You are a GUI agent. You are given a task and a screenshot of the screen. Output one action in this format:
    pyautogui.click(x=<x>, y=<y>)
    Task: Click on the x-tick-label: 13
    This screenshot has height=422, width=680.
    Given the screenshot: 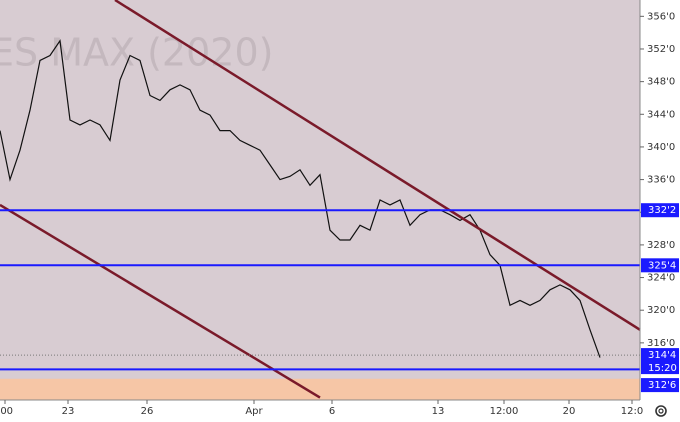 What is the action you would take?
    pyautogui.click(x=438, y=411)
    